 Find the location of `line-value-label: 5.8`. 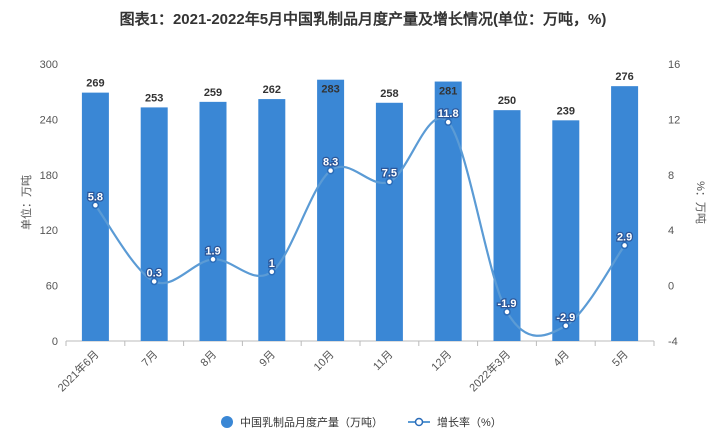

line-value-label: 5.8 is located at coordinates (95, 197).